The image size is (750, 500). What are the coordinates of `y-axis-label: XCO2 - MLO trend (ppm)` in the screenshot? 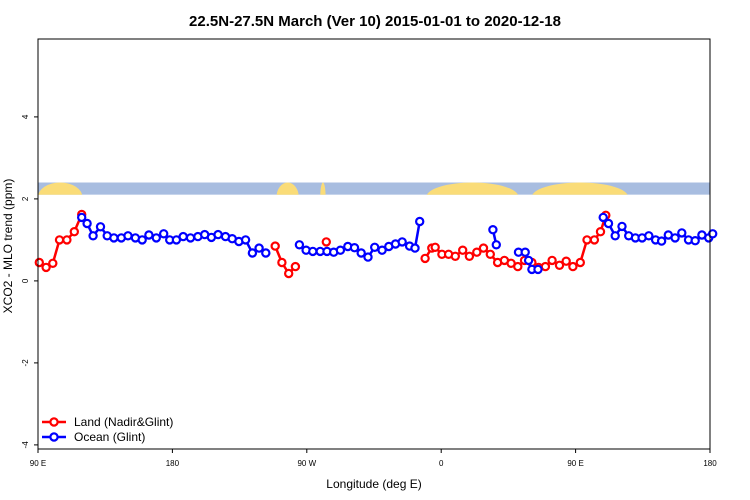 It's located at (8, 246).